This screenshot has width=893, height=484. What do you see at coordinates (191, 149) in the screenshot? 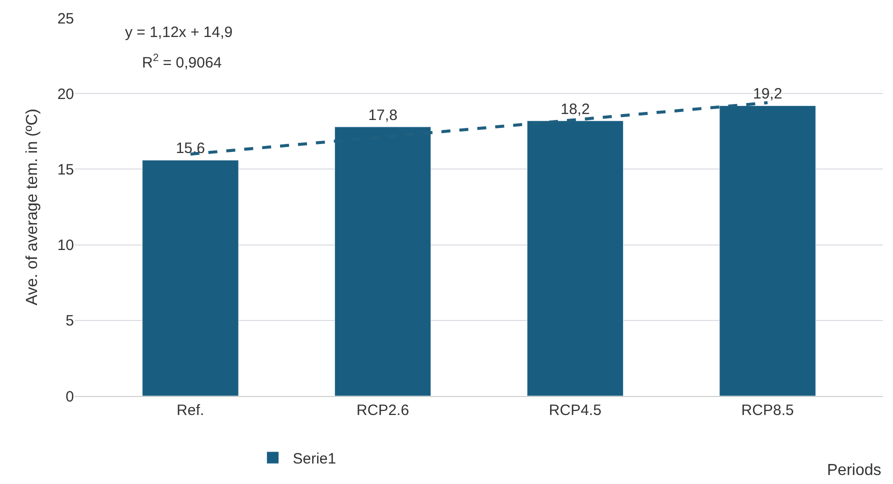
I see `data-label: 15,6` at bounding box center [191, 149].